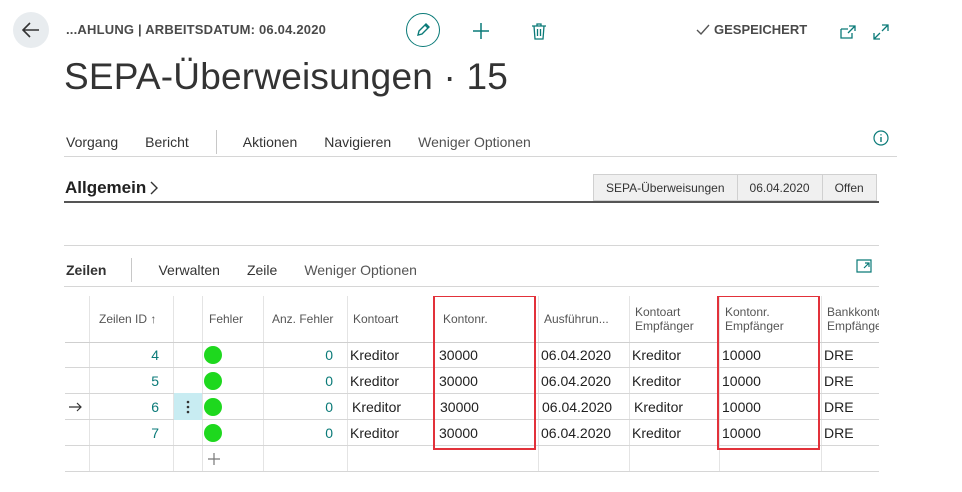  Describe the element at coordinates (747, 312) in the screenshot. I see `col-header-recipient-no-line1: Kontonr.` at that location.